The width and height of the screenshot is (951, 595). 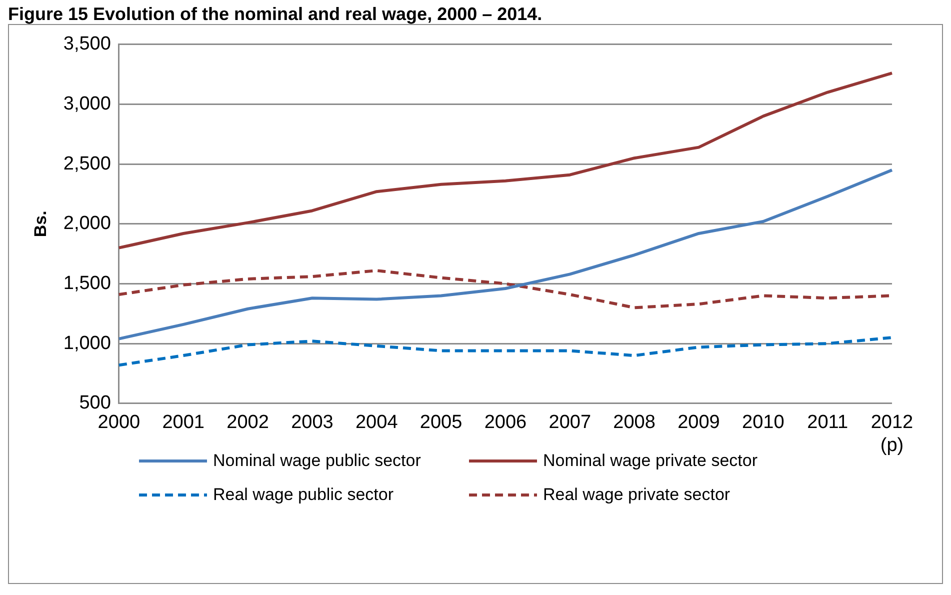 I want to click on x-tick-label: 2007, so click(x=570, y=423).